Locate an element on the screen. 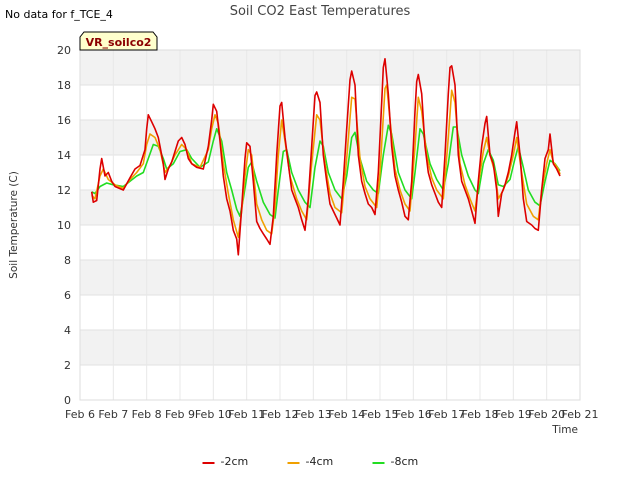 This screenshot has width=640, height=480. site-badge: VR_soilco2 is located at coordinates (118, 41).